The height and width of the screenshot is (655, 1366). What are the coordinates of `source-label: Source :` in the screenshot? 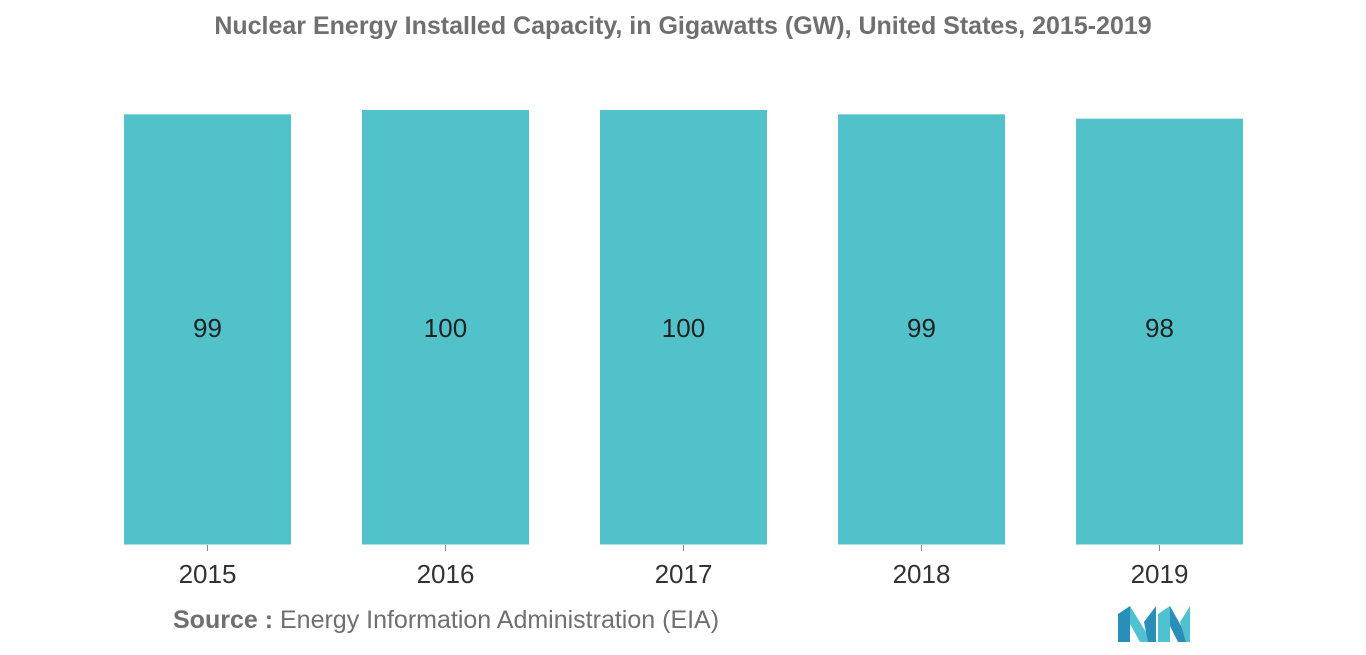 It's located at (223, 620).